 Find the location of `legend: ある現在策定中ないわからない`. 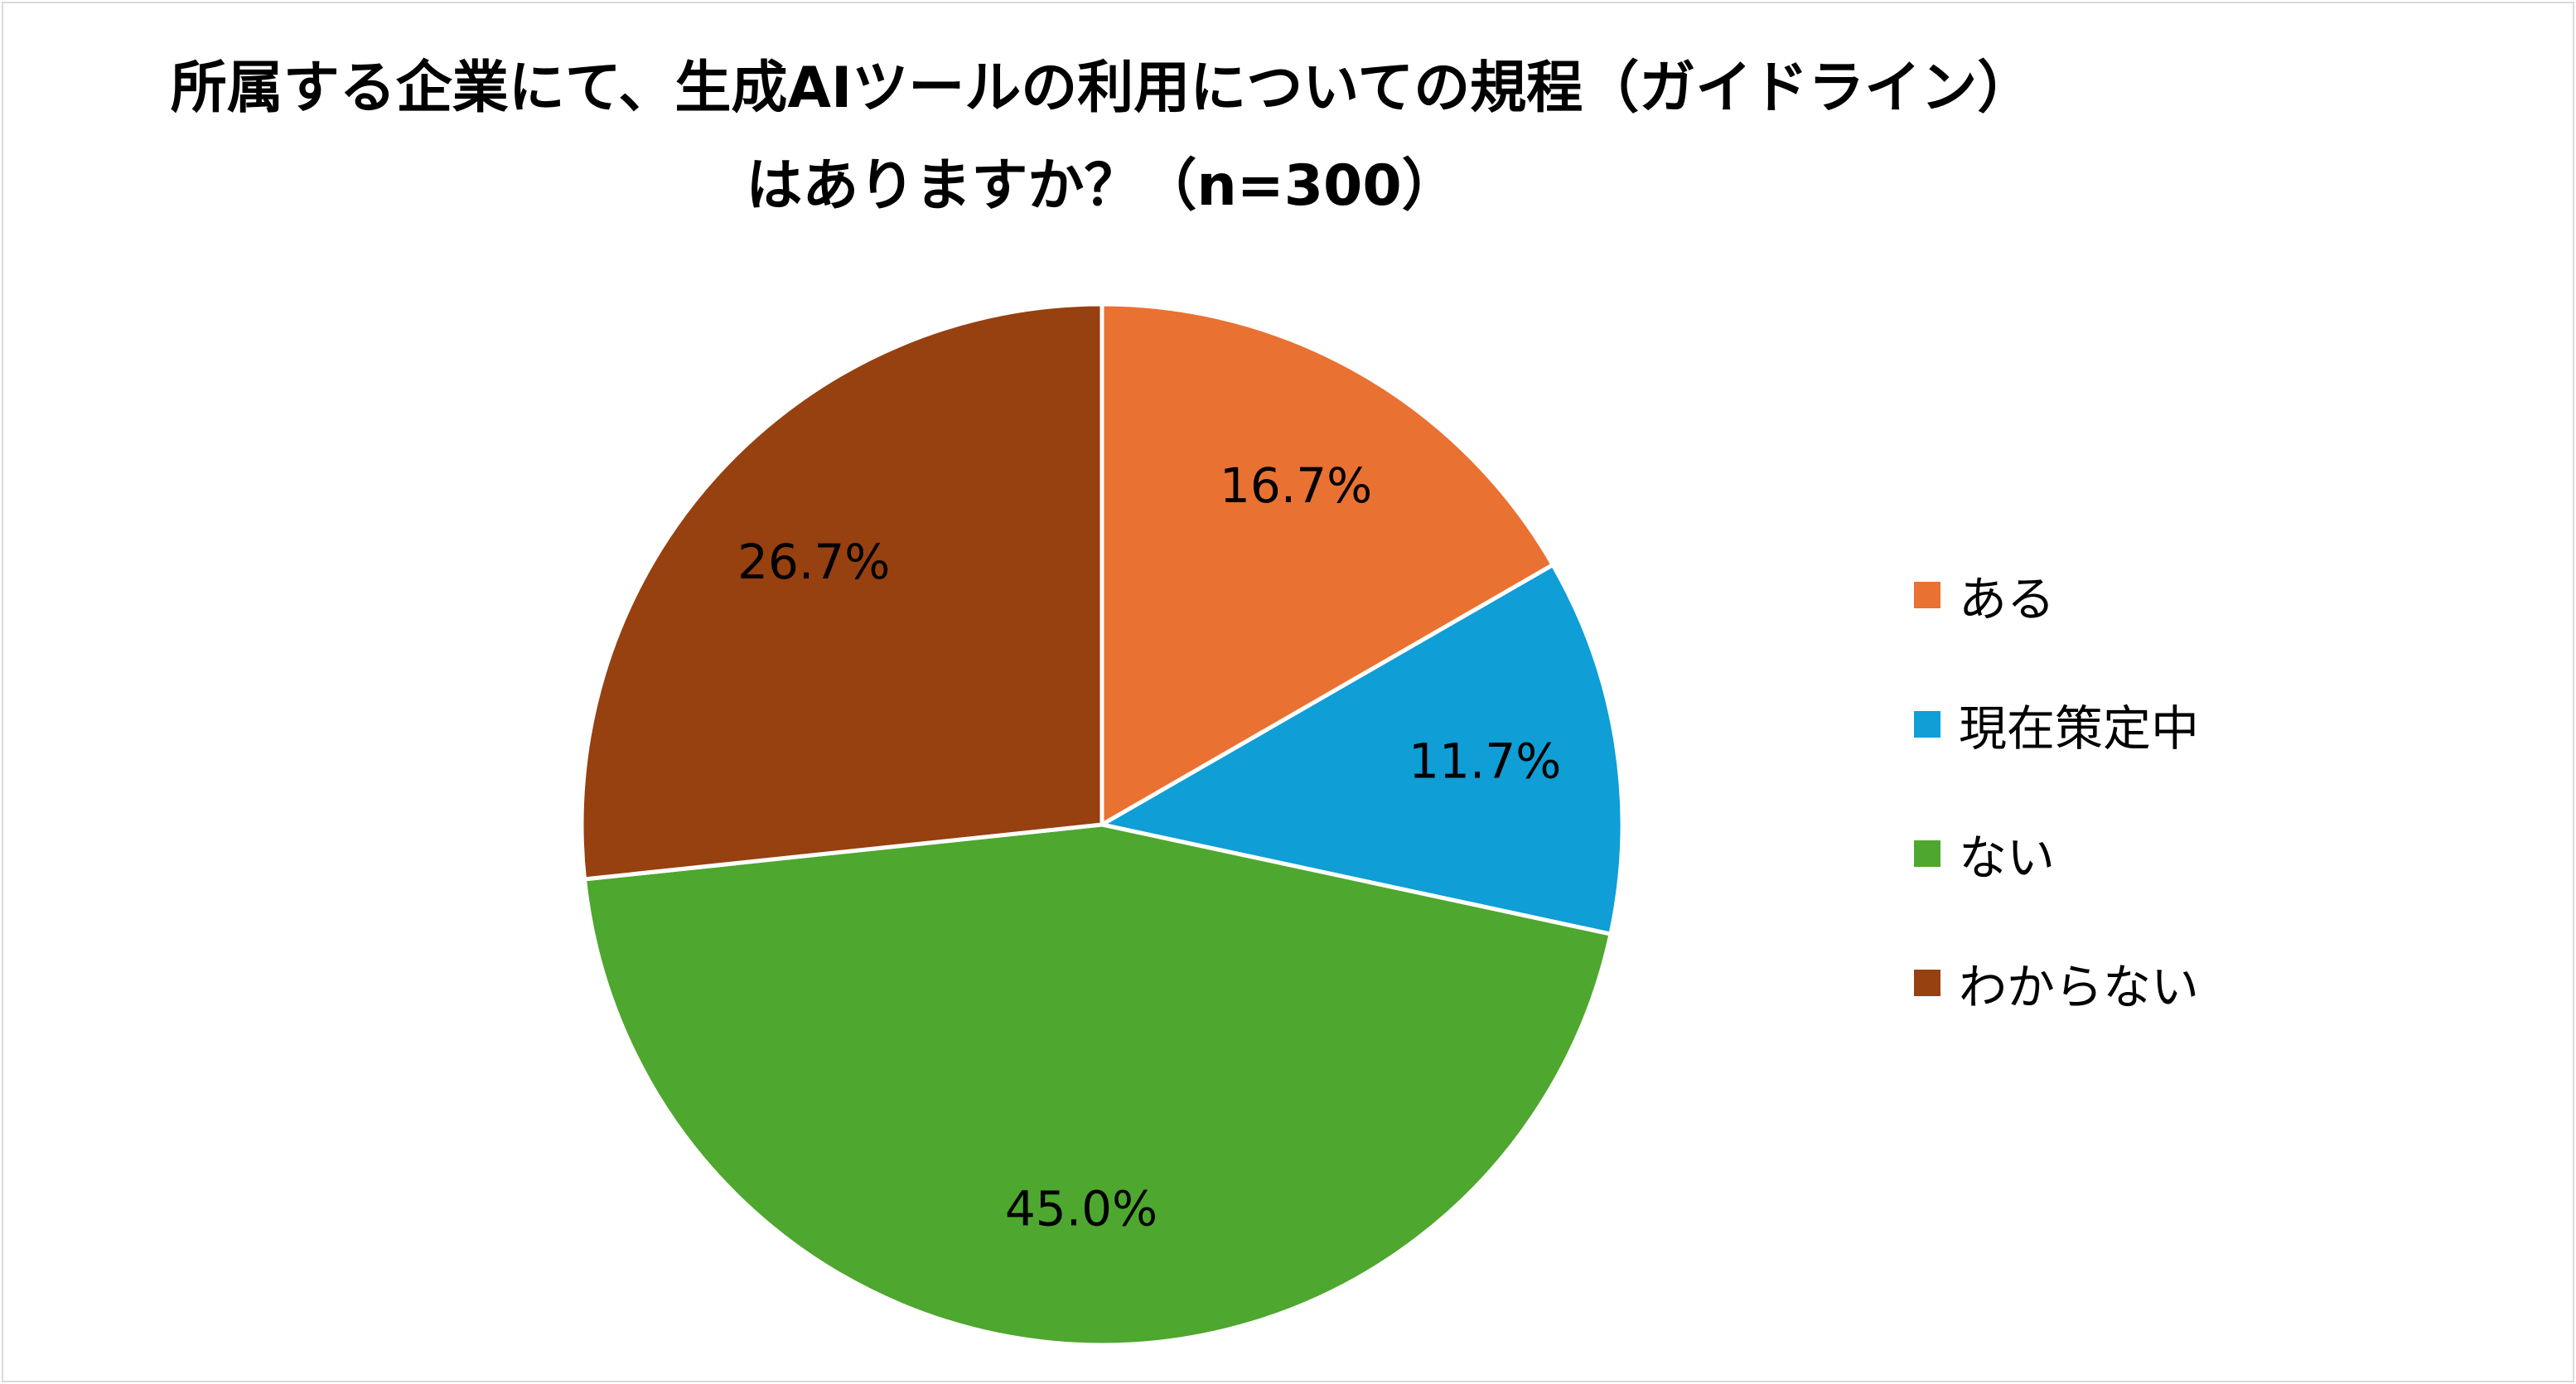

legend: ある現在策定中ないわからない is located at coordinates (2056, 789).